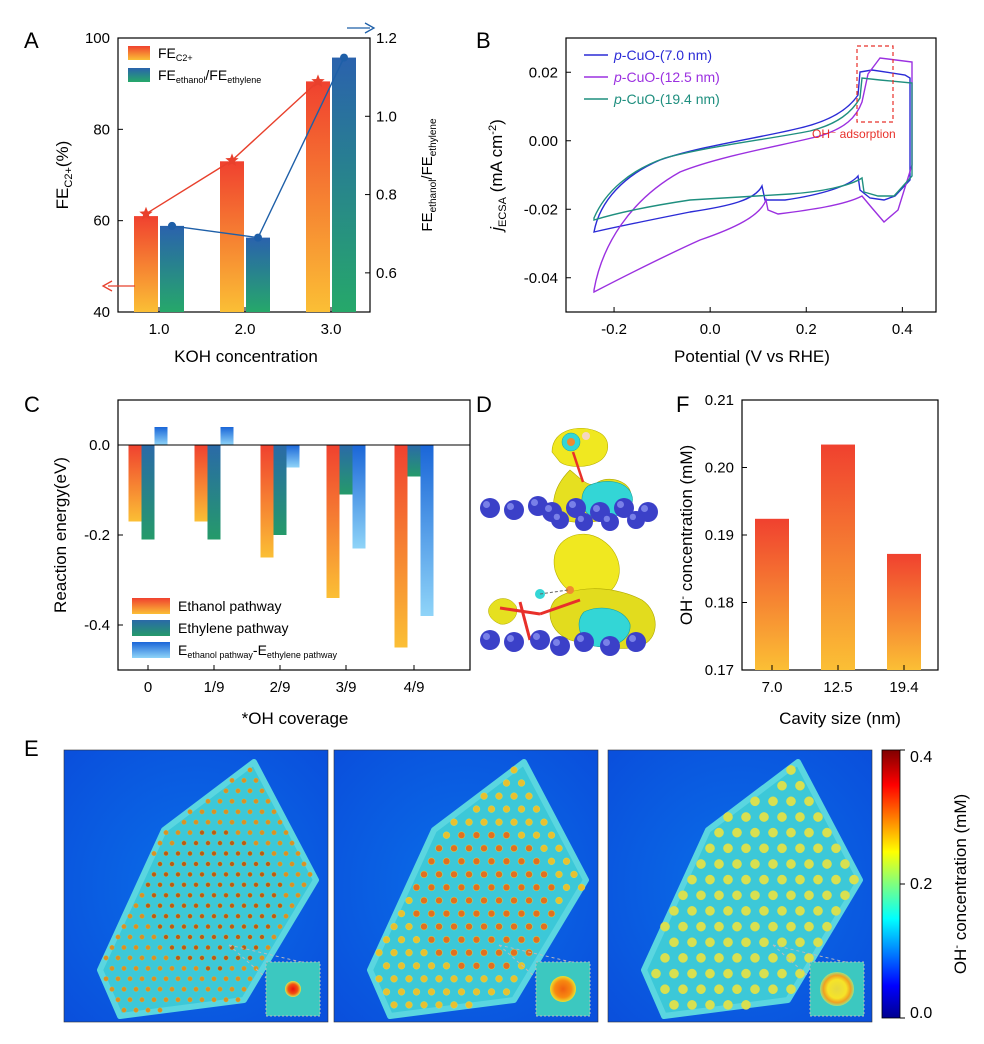 The height and width of the screenshot is (1044, 984). Describe the element at coordinates (751, 175) in the screenshot. I see `panel-b-frame` at that location.